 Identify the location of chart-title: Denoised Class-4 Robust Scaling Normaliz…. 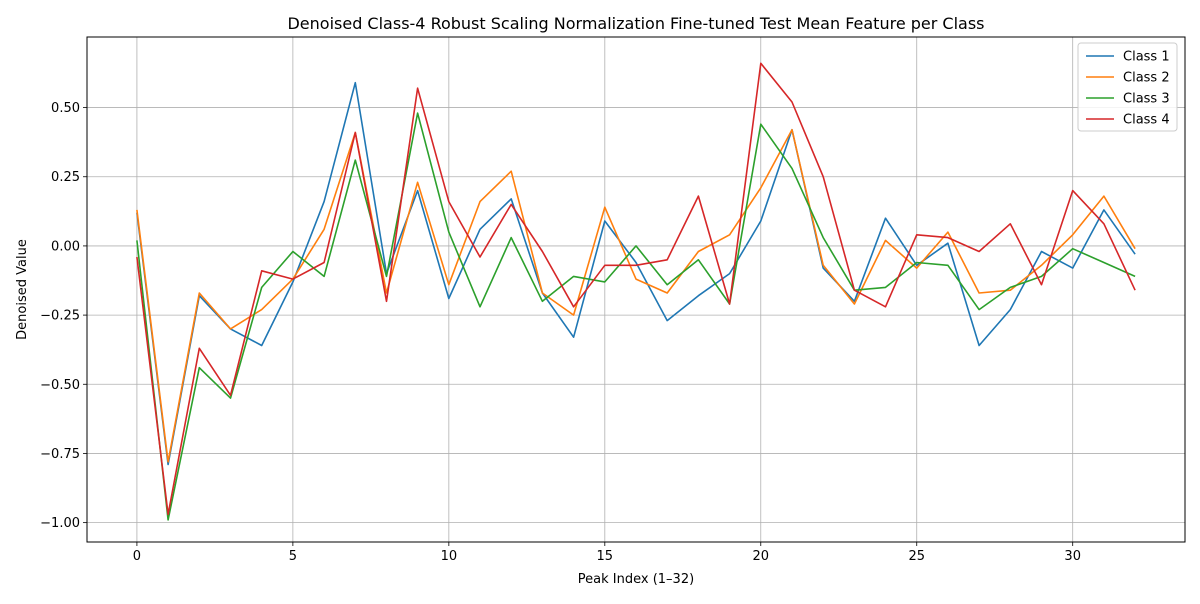
(635, 23).